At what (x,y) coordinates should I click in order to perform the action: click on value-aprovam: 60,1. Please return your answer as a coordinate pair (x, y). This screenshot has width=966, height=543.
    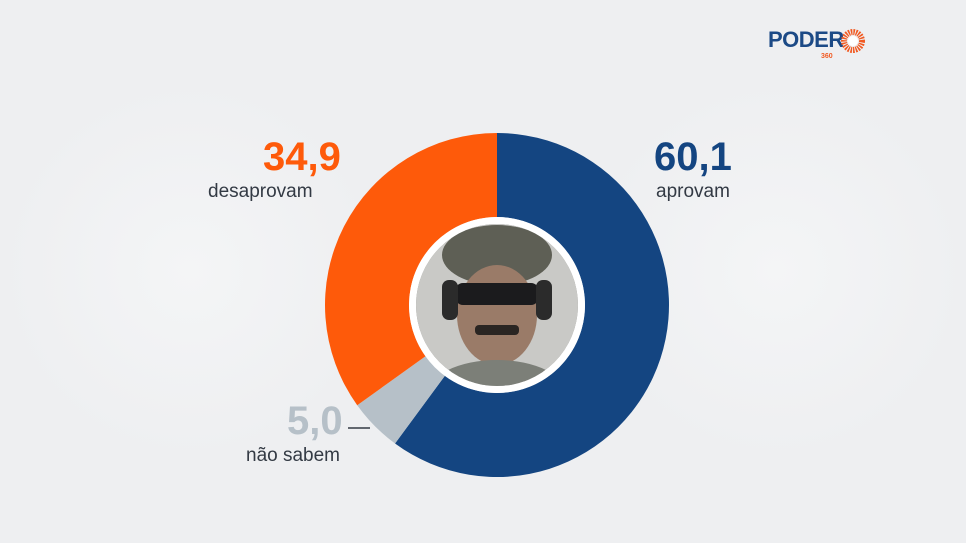
    Looking at the image, I should click on (693, 157).